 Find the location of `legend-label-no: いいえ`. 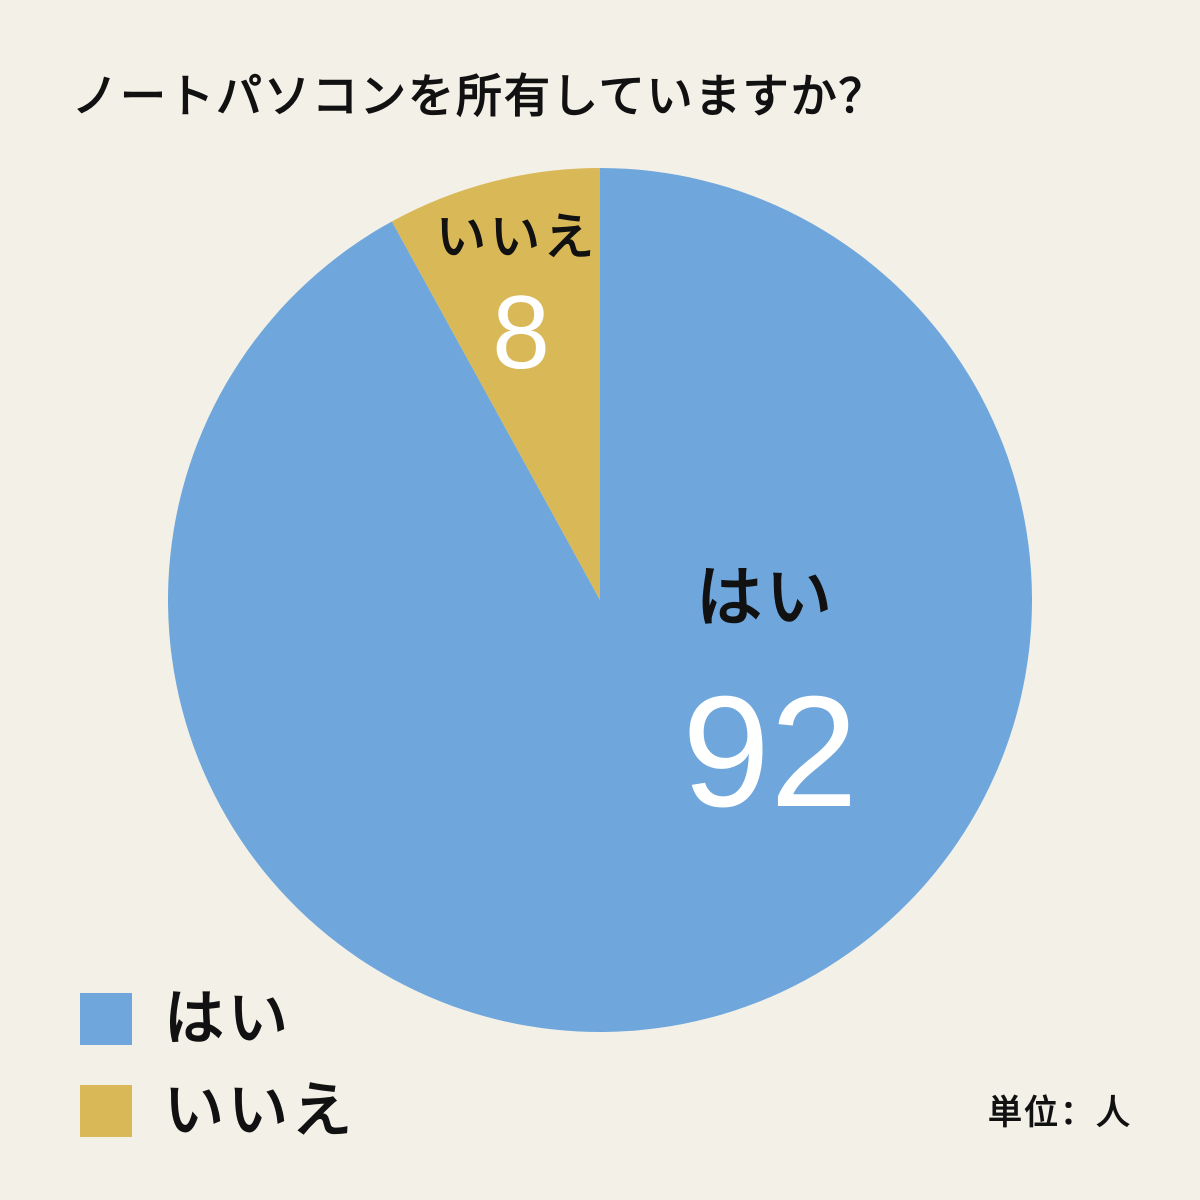

legend-label-no: いいえ is located at coordinates (260, 1110).